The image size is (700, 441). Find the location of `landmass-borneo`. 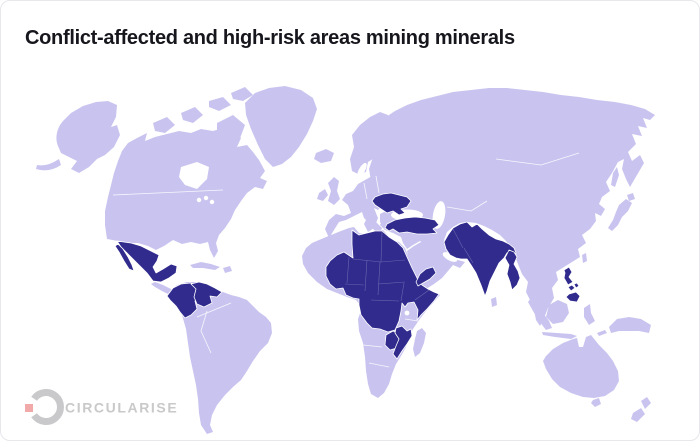

landmass-borneo is located at coordinates (557, 312).